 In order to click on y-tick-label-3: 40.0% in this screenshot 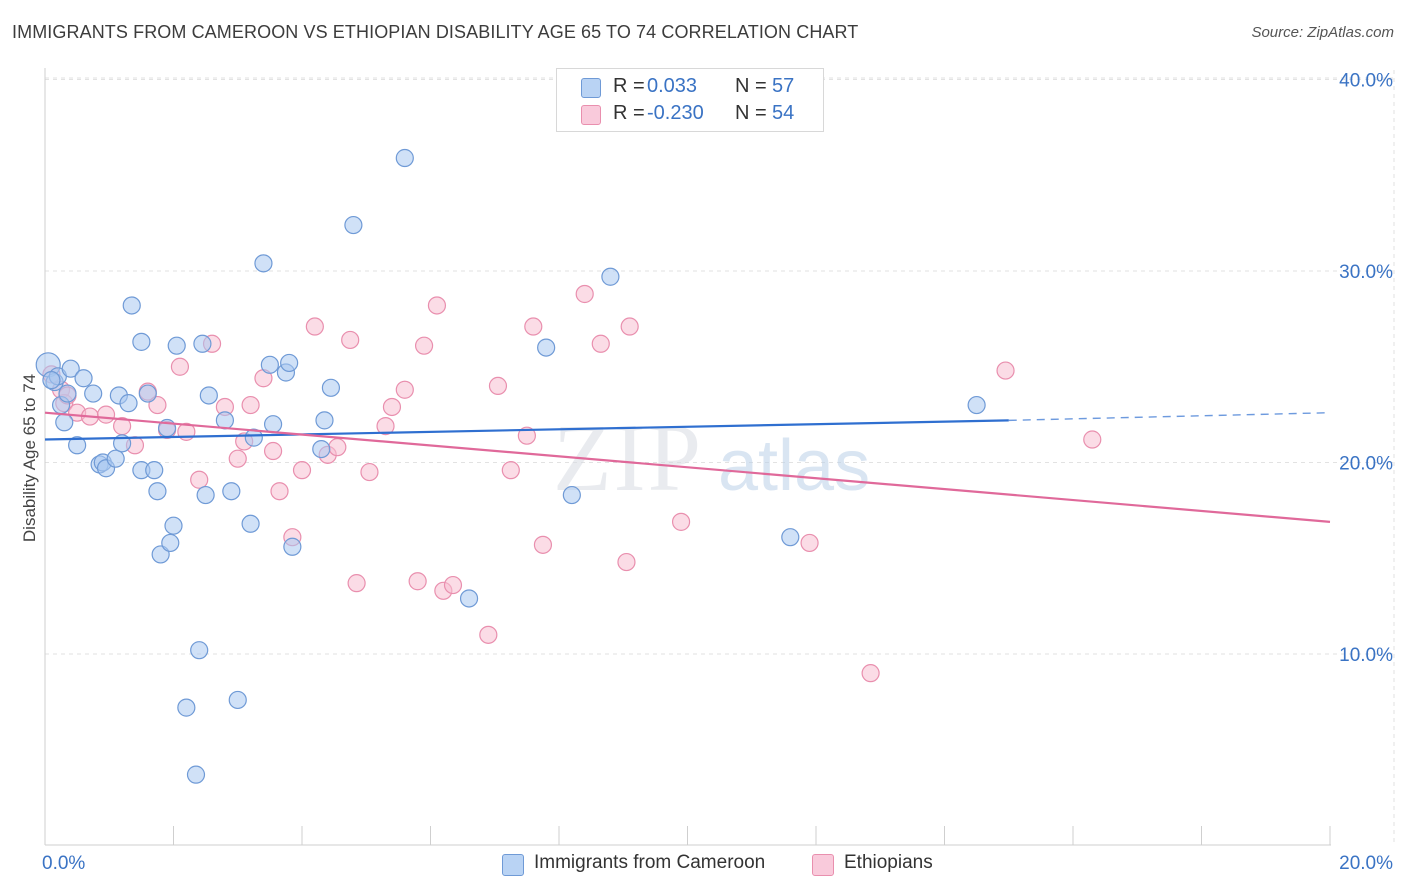, I will do `click(1366, 81)`.